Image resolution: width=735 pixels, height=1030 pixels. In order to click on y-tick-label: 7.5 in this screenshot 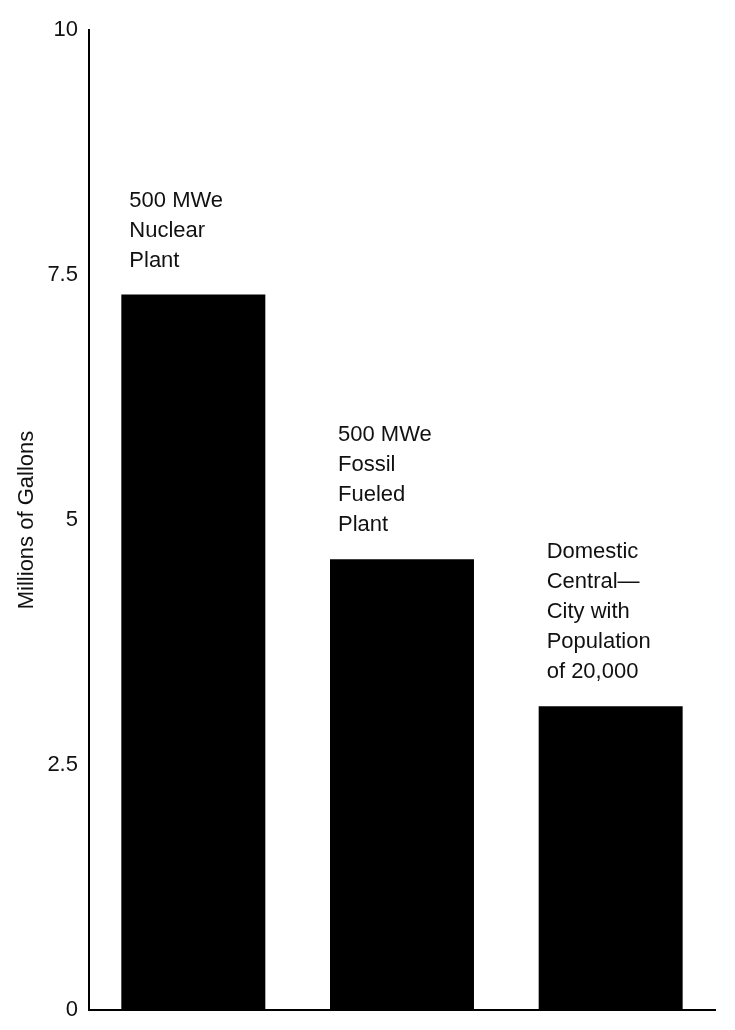, I will do `click(62, 274)`.